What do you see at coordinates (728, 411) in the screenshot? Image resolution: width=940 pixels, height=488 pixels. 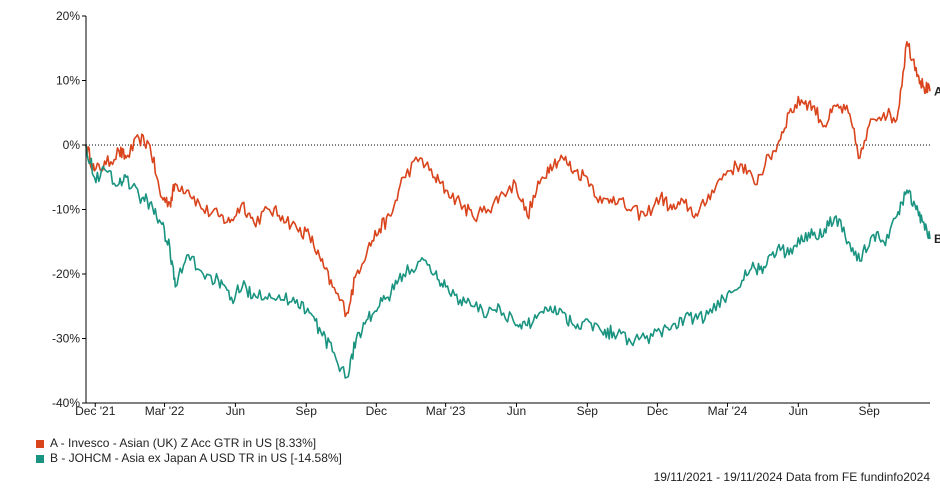 I see `x-tick-label: Mar '24` at bounding box center [728, 411].